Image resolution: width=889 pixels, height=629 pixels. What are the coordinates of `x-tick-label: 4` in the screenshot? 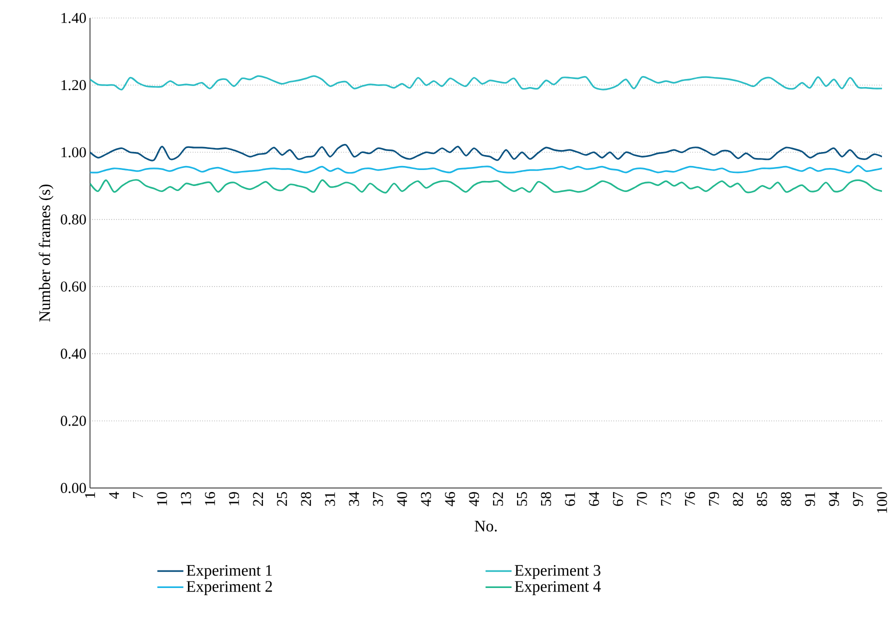 It's located at (114, 495).